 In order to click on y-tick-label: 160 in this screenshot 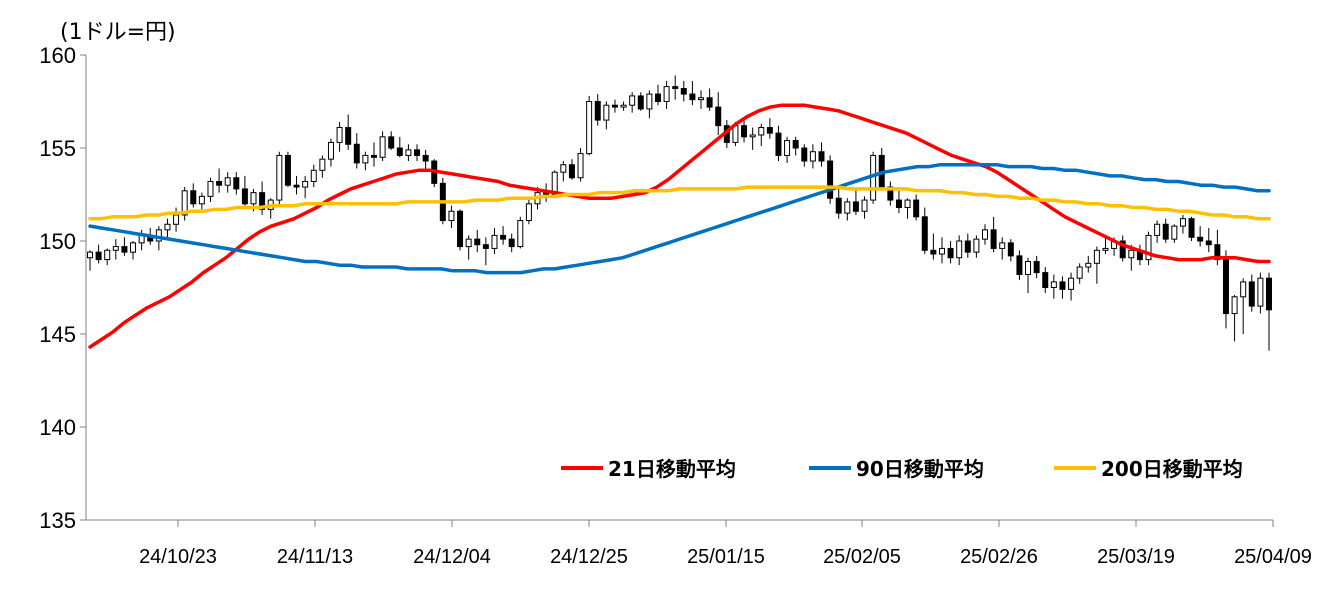, I will do `click(57, 55)`.